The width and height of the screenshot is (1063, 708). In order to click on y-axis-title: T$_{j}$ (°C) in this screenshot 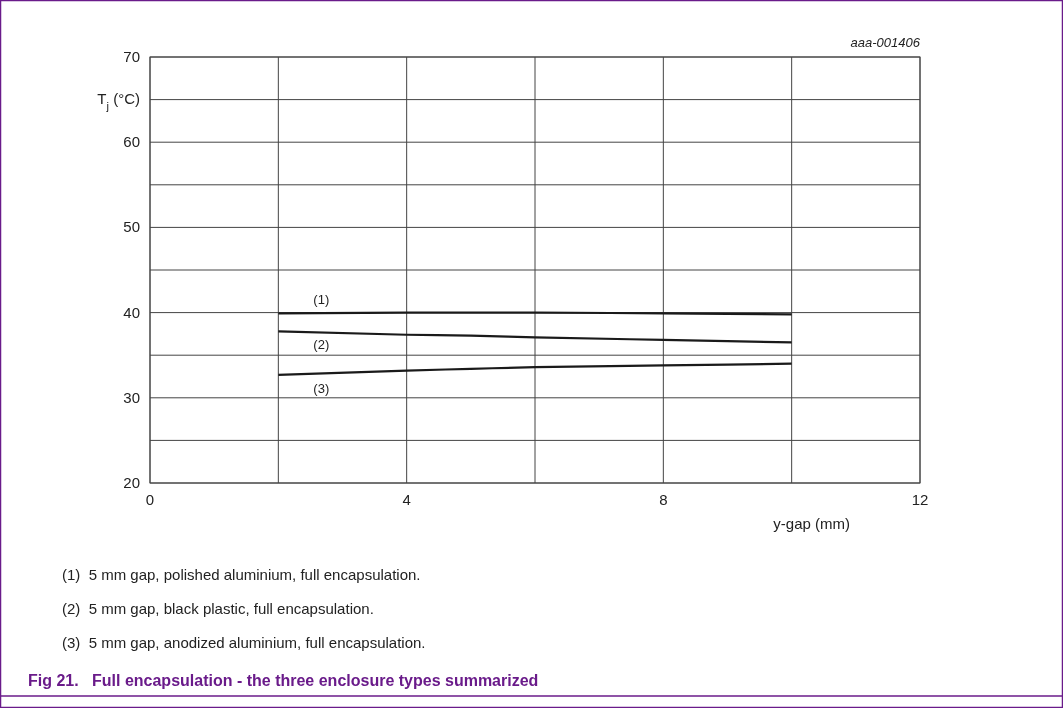, I will do `click(118, 101)`.